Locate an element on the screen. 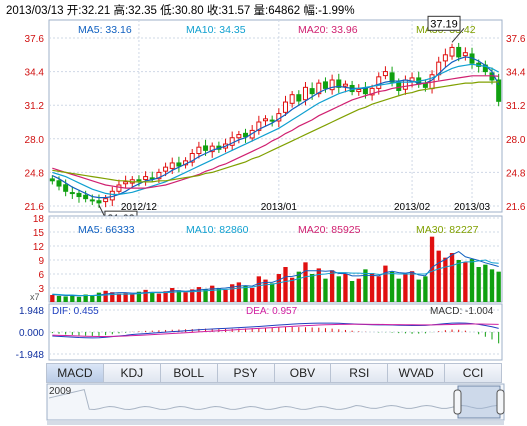  volume-legend-3: MA30: 82227 is located at coordinates (447, 230).